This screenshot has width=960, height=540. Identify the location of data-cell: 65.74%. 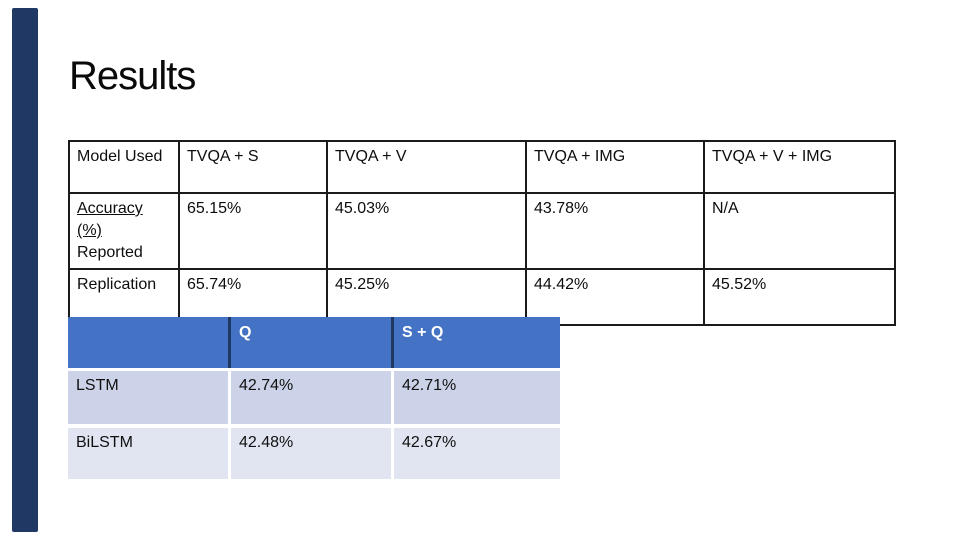
(253, 297).